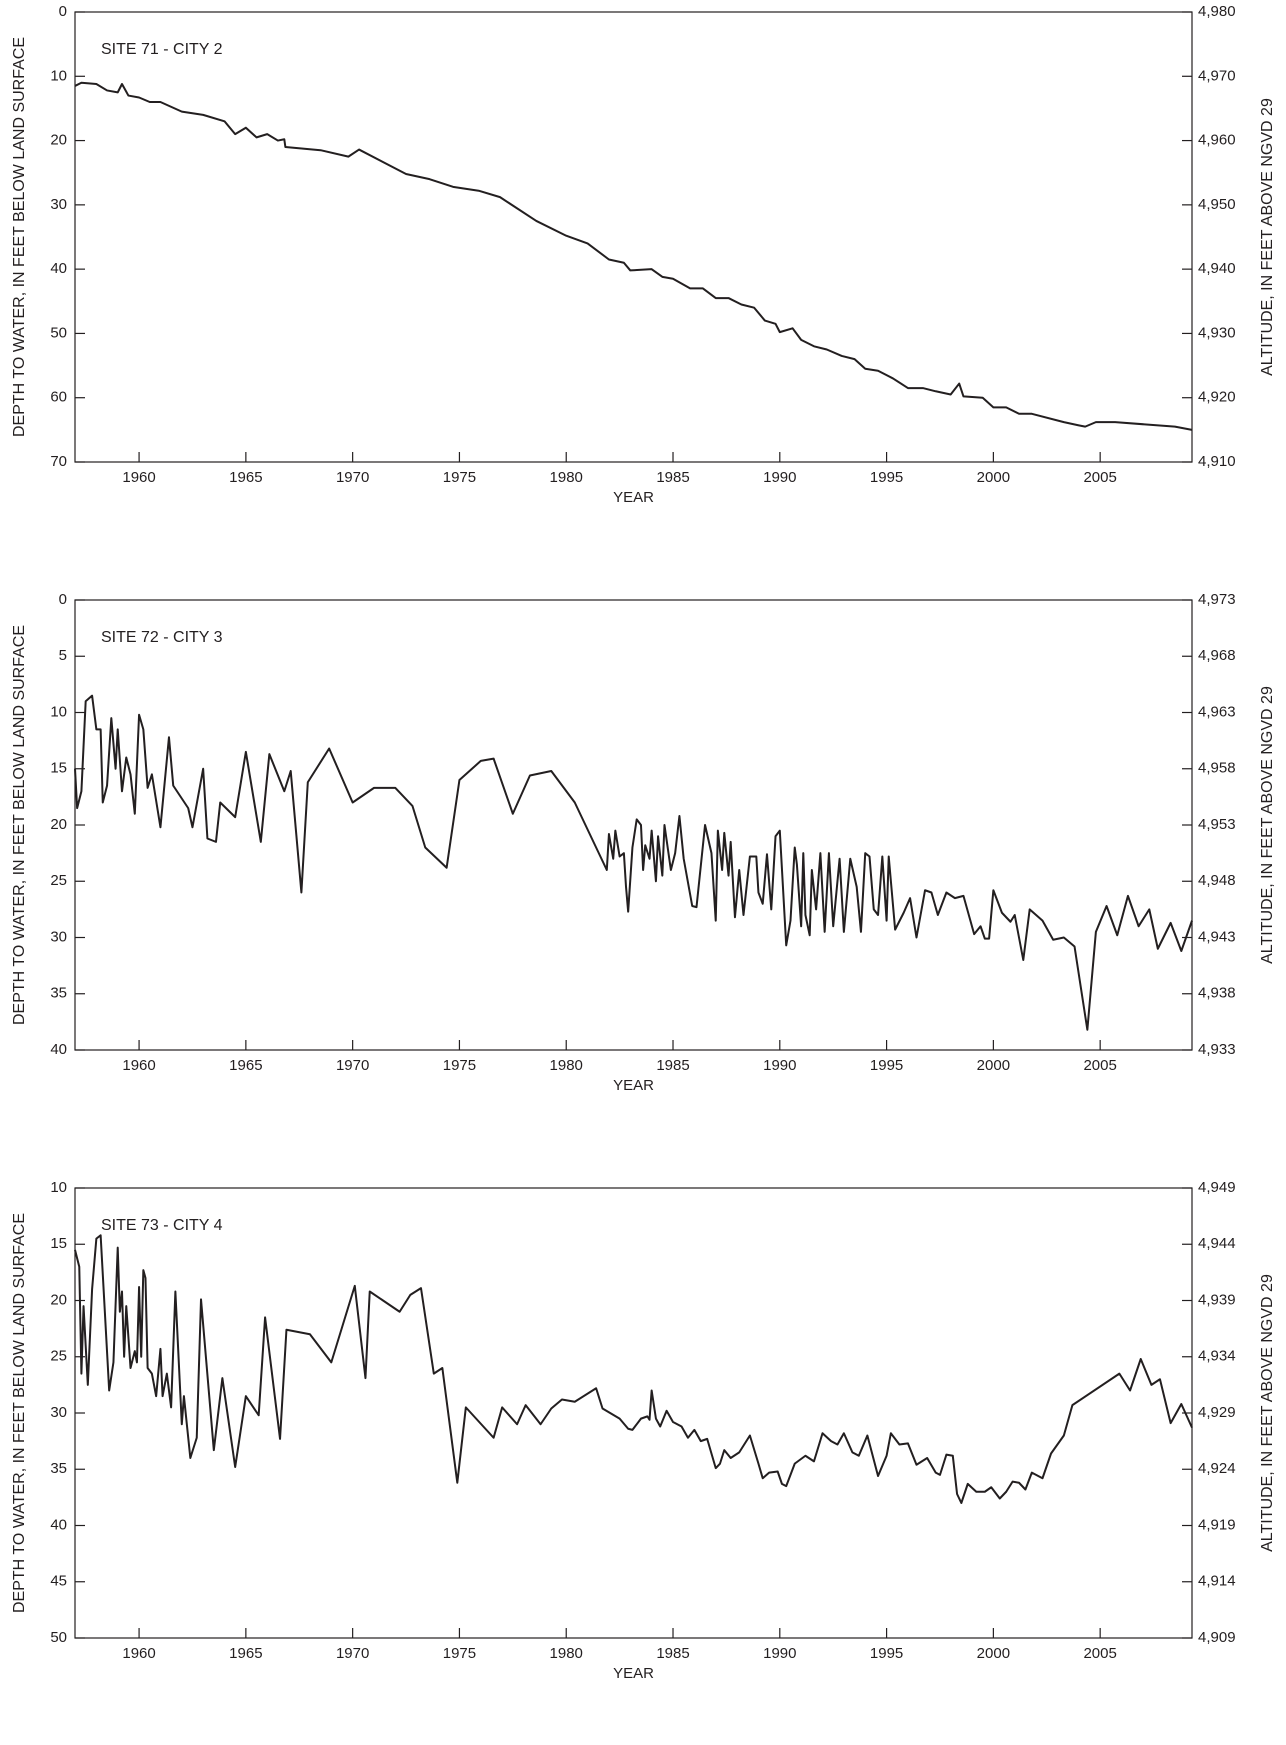  I want to click on site-annotation: SITE 73 - CITY 4, so click(162, 1225).